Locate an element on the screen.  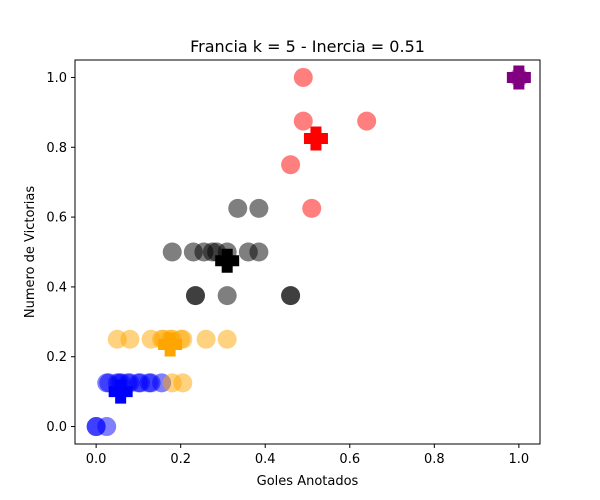
x-axis-ticks: 0.0 0.2 0.4 0.6 0.8 1.0 is located at coordinates (307, 455).